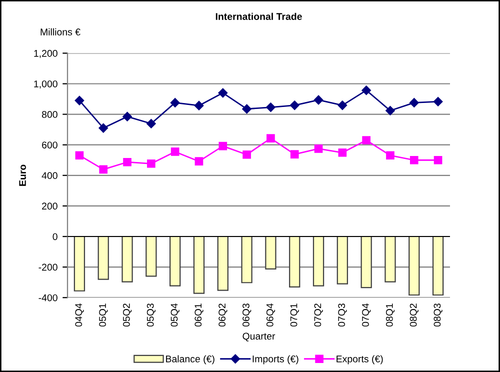 The width and height of the screenshot is (500, 372). Describe the element at coordinates (366, 315) in the screenshot. I see `x-tick-label: 07Q4` at that location.